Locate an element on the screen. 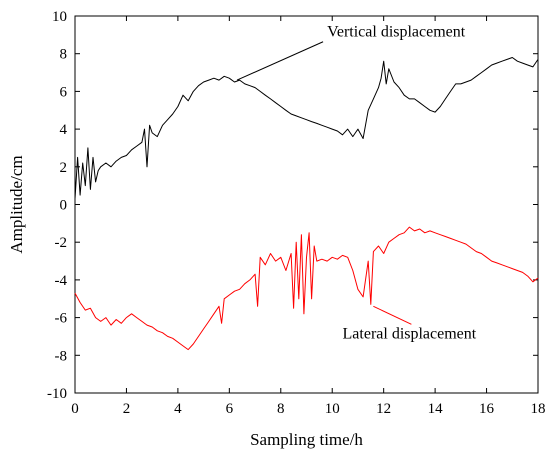 The width and height of the screenshot is (550, 462). x-axis-title: Sampling time/h is located at coordinates (306, 439).